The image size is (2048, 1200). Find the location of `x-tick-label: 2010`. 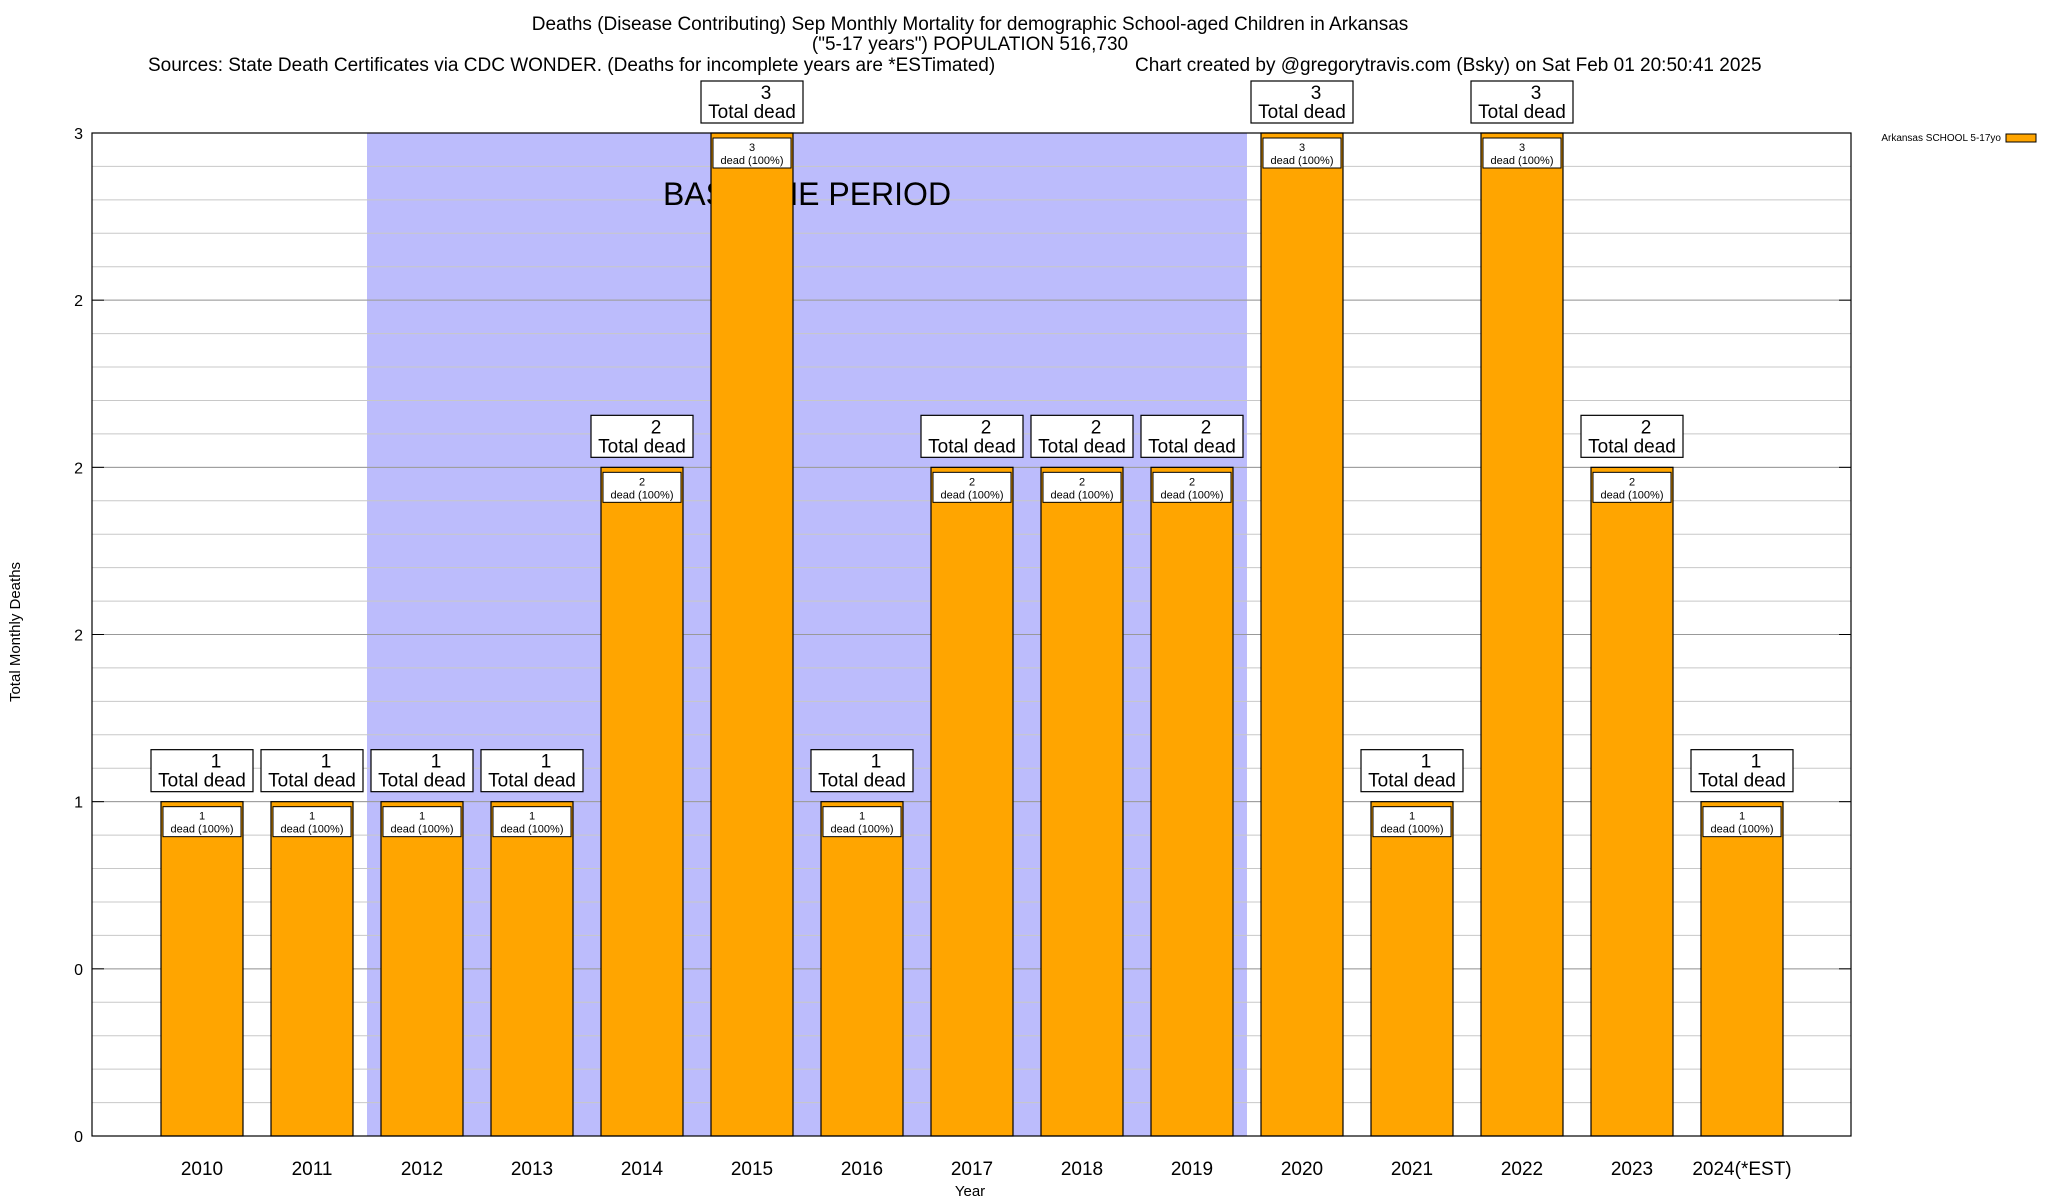

x-tick-label: 2010 is located at coordinates (202, 1169).